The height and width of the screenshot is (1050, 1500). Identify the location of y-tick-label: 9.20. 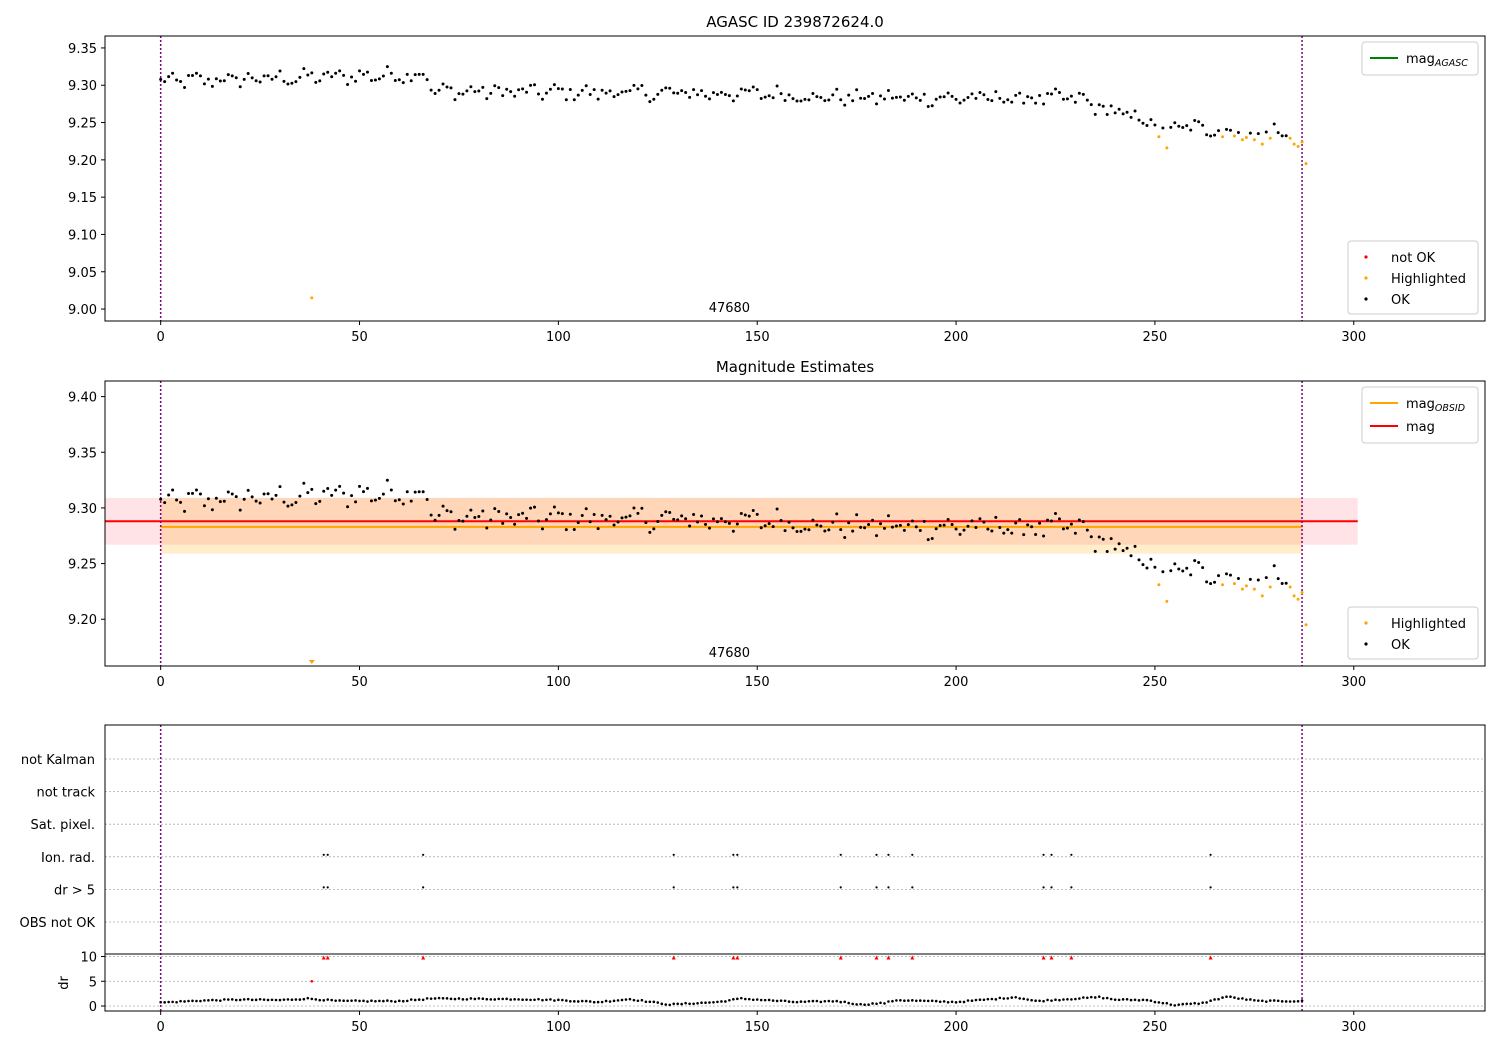
(82, 620).